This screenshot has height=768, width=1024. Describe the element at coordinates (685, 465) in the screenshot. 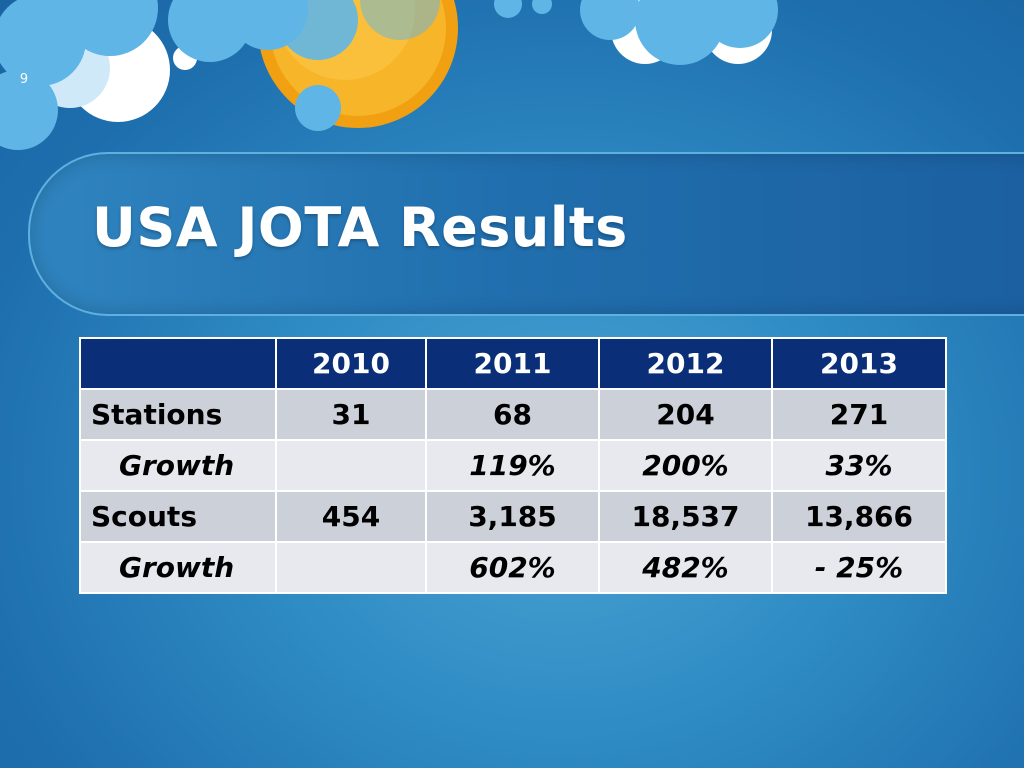

I see `table-cell: 200%` at that location.